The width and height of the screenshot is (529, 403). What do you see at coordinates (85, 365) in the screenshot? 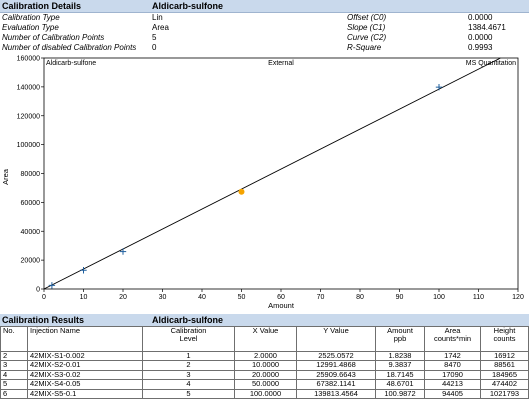
I see `cell-injection-name: 42MIX-S2-0.01` at bounding box center [85, 365].